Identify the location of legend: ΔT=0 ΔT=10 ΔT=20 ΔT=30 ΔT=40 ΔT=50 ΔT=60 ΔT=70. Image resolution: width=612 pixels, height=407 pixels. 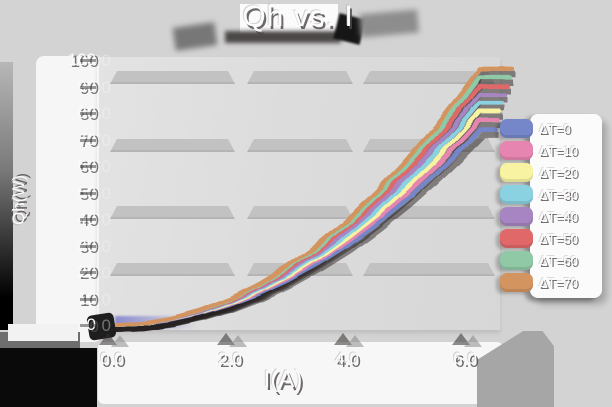
(551, 206).